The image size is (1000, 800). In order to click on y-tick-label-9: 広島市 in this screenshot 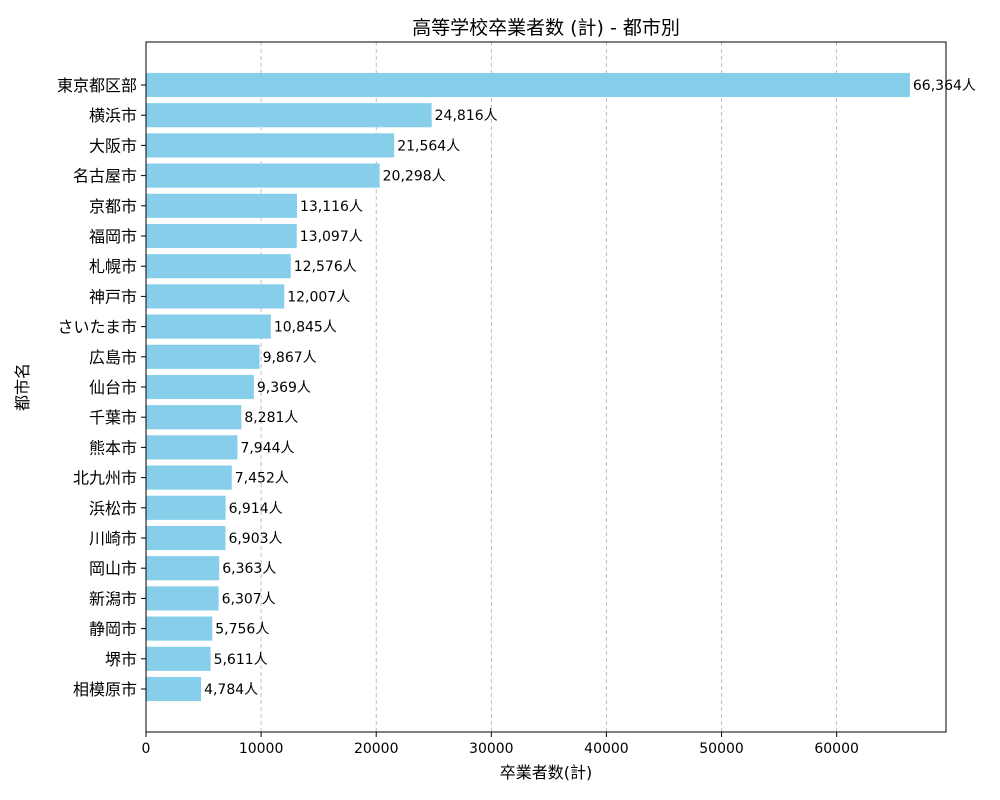, I will do `click(113, 357)`.